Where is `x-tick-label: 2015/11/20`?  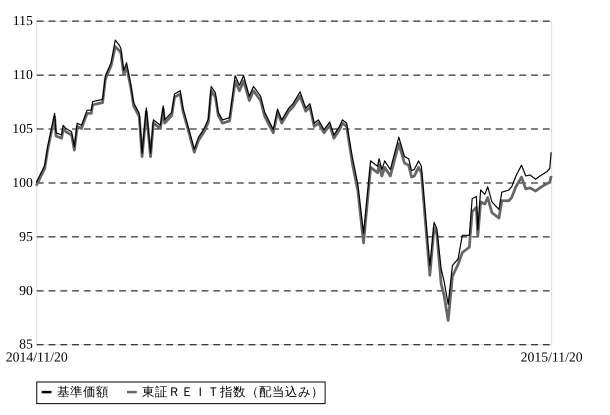
x-tick-label: 2015/11/20 is located at coordinates (551, 356).